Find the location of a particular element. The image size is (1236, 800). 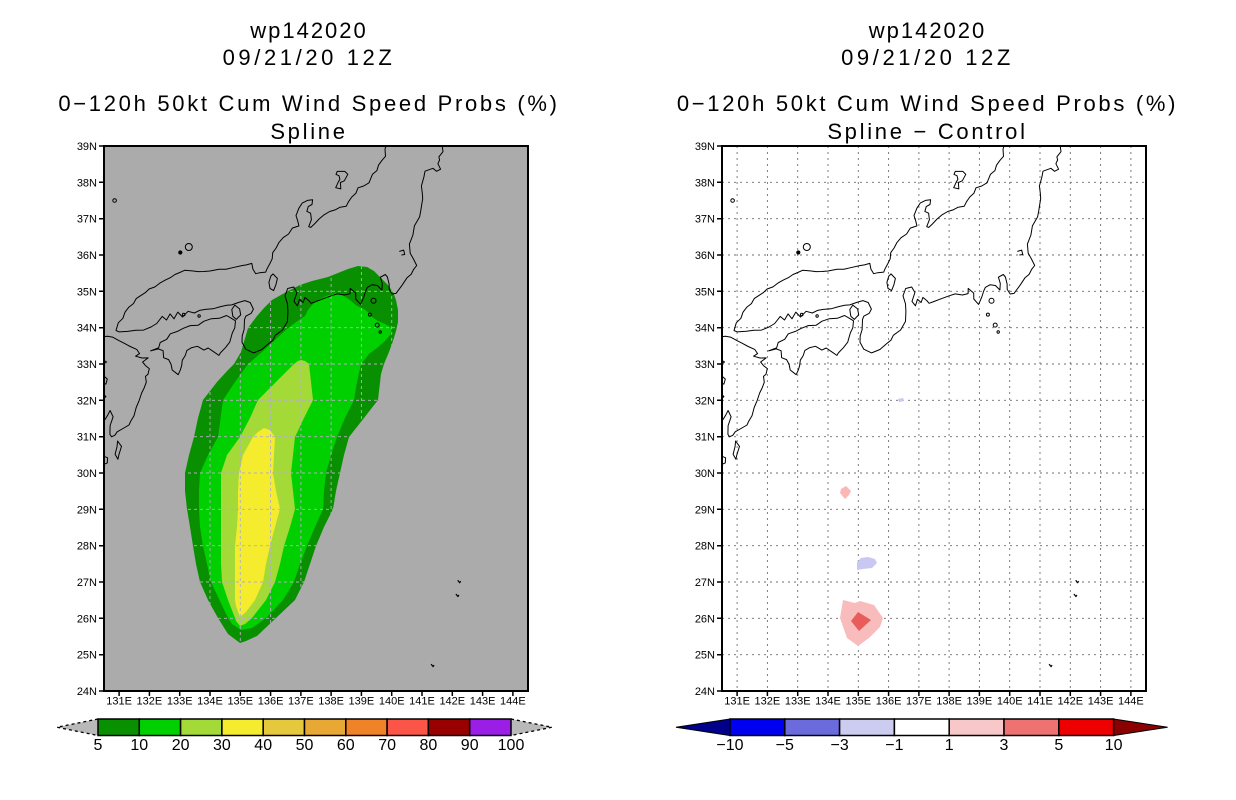

svg-text: 40 is located at coordinates (263, 745).